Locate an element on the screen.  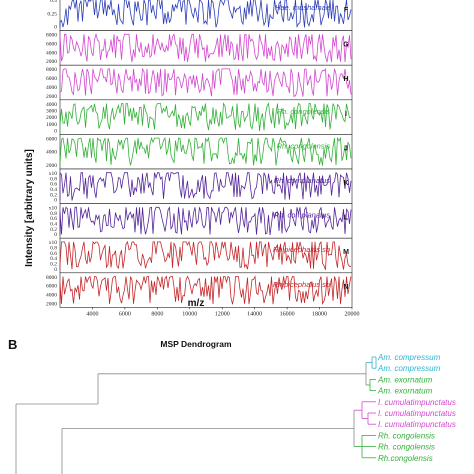
panel-letter: G is located at coordinates (346, 45).